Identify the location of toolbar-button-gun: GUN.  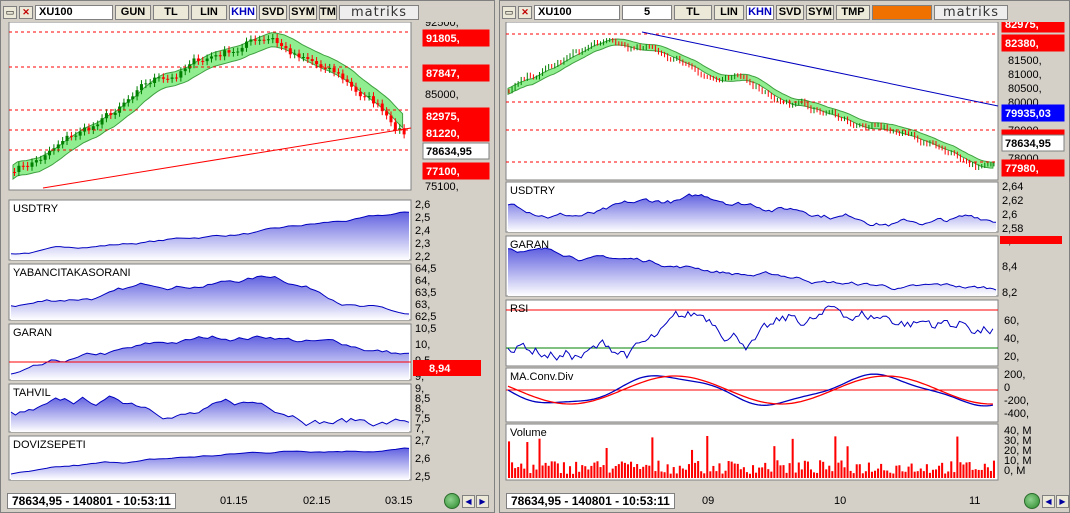
(133, 12).